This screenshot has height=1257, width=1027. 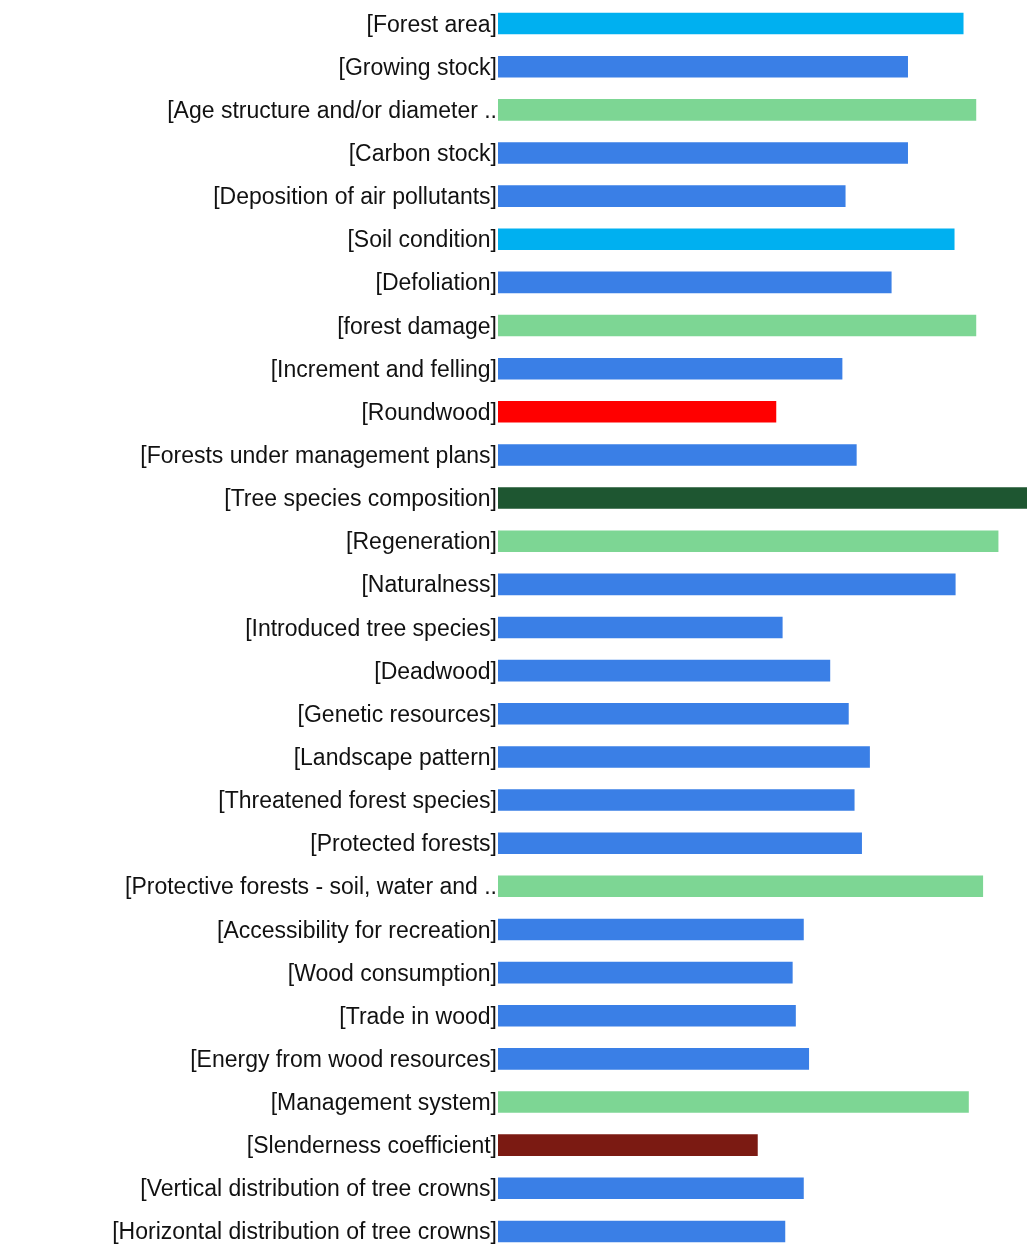 What do you see at coordinates (417, 325) in the screenshot?
I see `y-tick-label: [forest damage]` at bounding box center [417, 325].